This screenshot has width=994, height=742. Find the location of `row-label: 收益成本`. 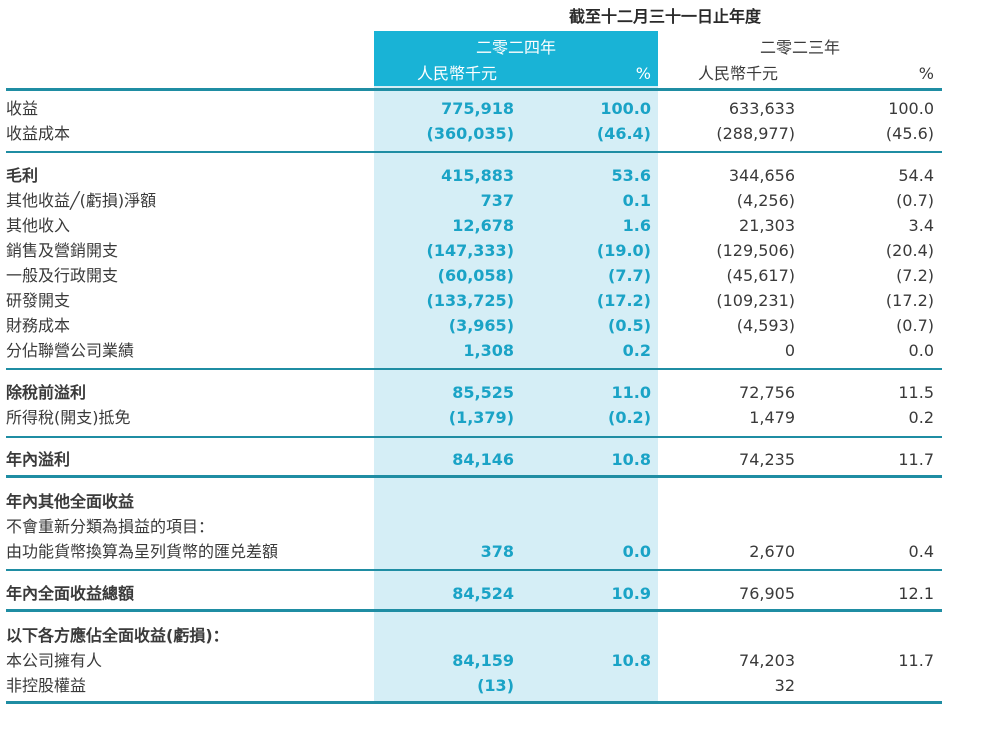

row-label: 收益成本 is located at coordinates (38, 133).